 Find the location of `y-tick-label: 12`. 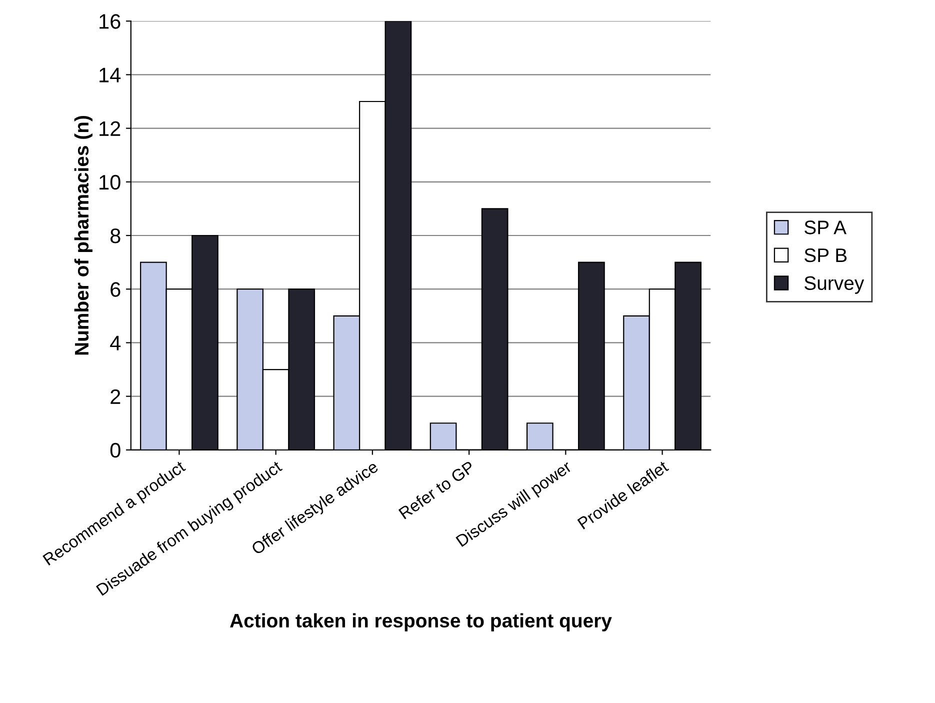

y-tick-label: 12 is located at coordinates (110, 128).